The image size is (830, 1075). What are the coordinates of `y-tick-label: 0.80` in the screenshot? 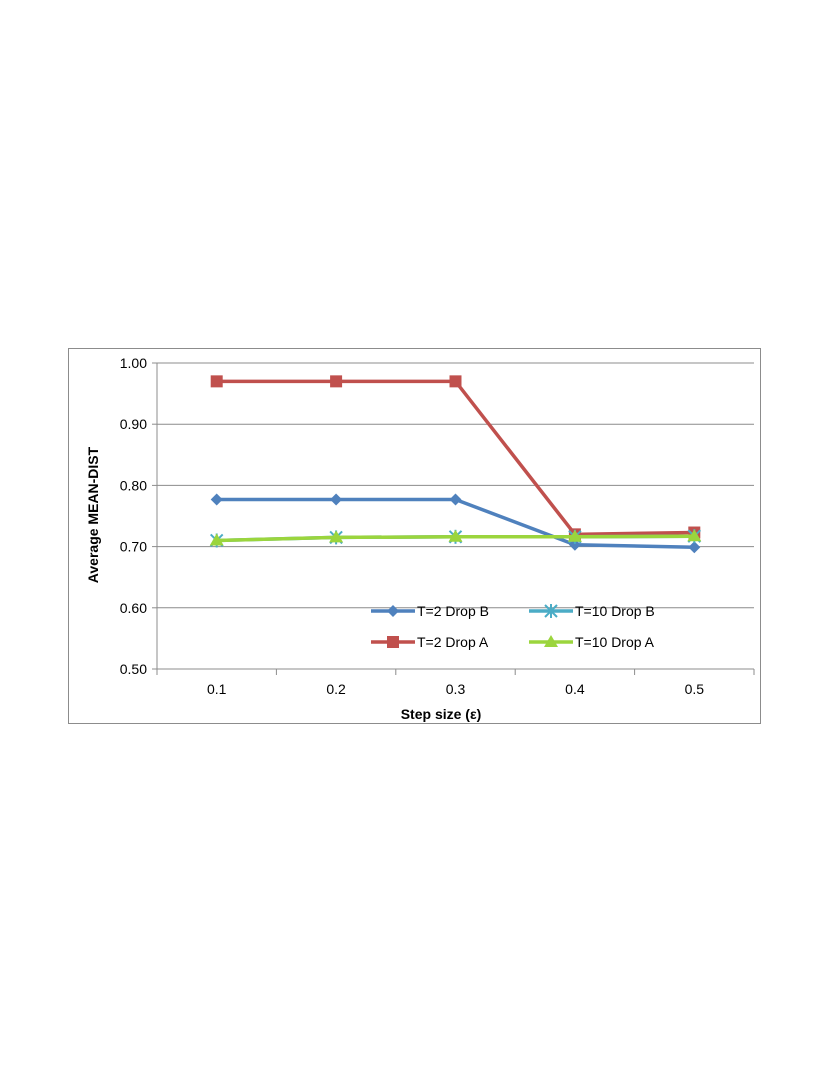 It's located at (133, 485).